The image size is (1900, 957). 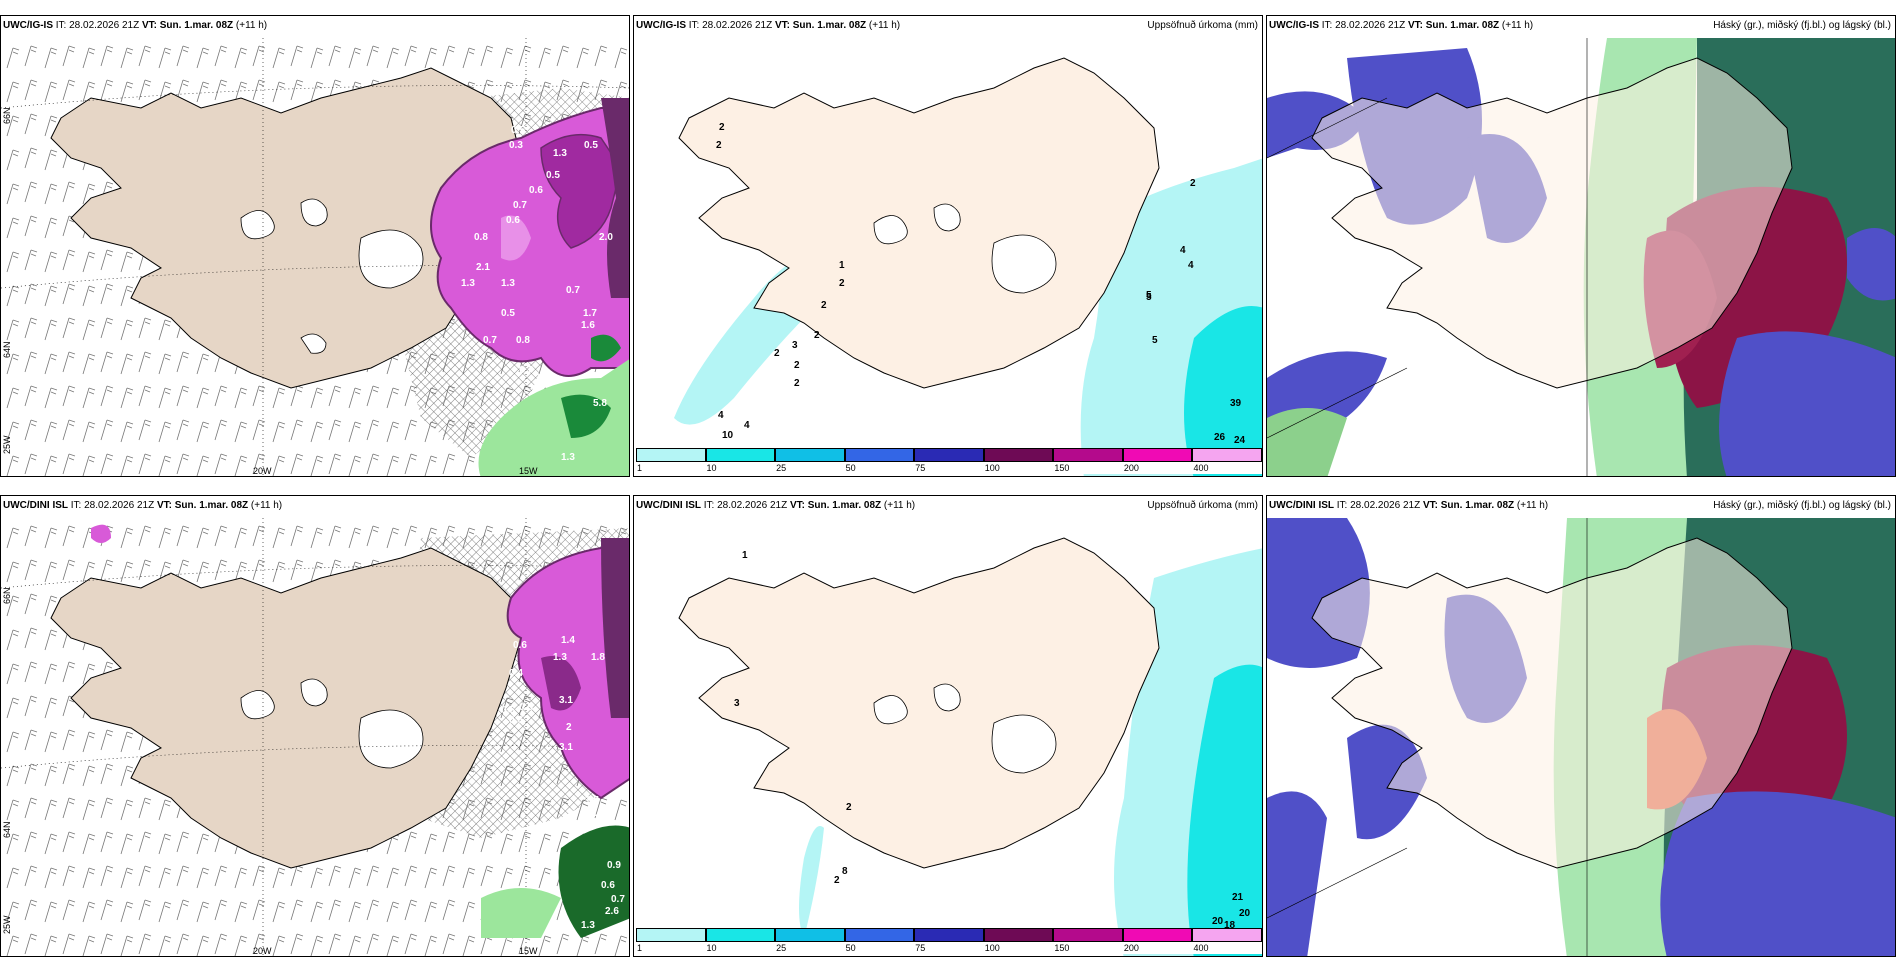 I want to click on lon-label-20w: 20W, so click(x=262, y=951).